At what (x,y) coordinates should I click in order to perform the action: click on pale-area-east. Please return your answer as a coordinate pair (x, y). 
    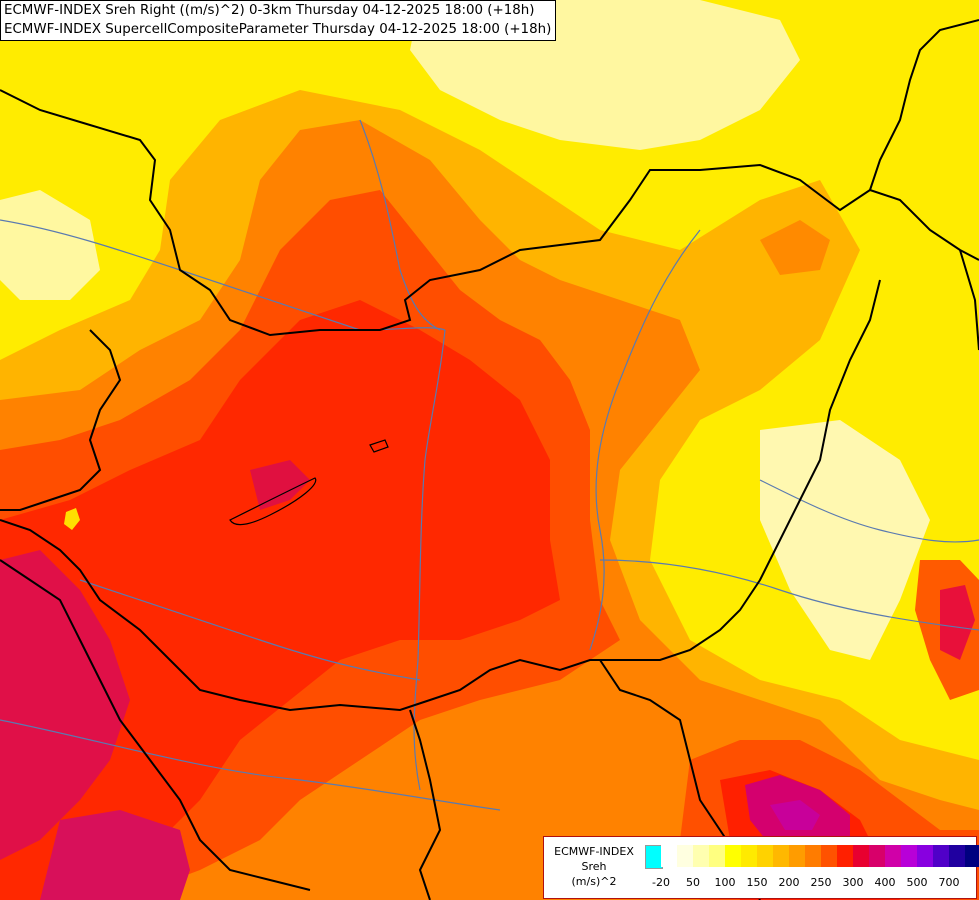
    Looking at the image, I should click on (845, 540).